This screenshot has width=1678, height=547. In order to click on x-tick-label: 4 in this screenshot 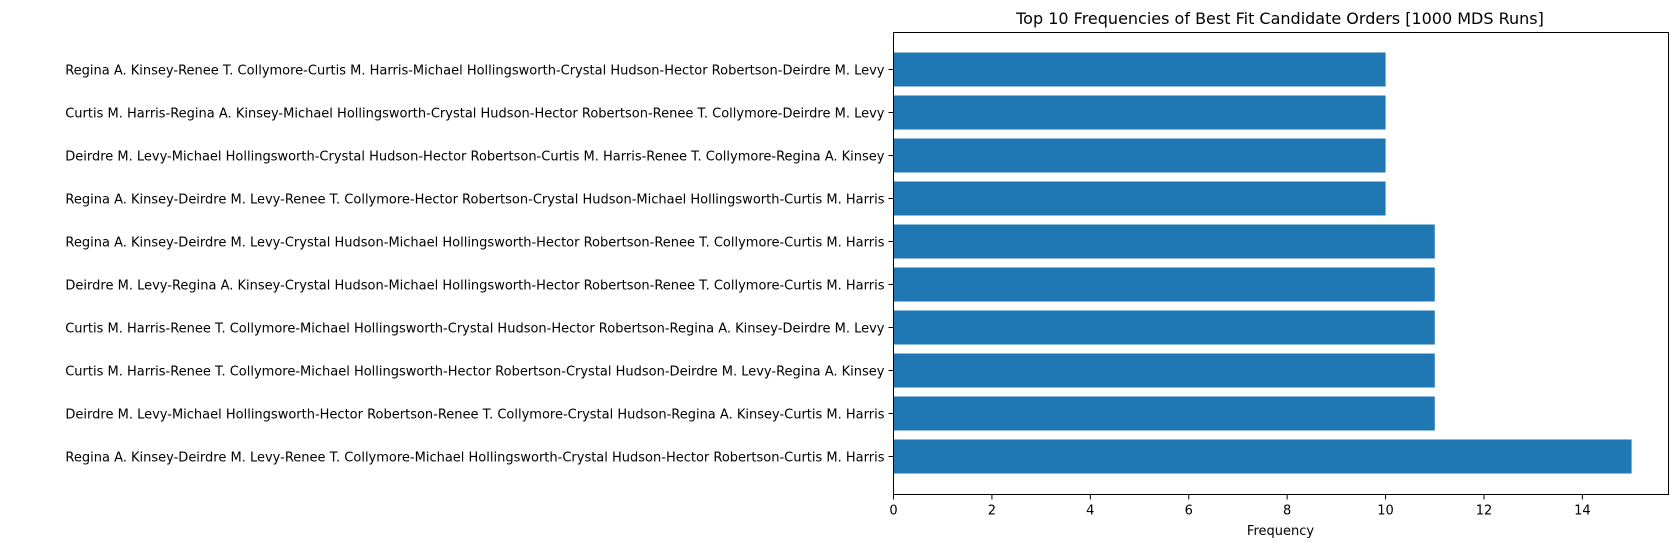, I will do `click(1090, 511)`.